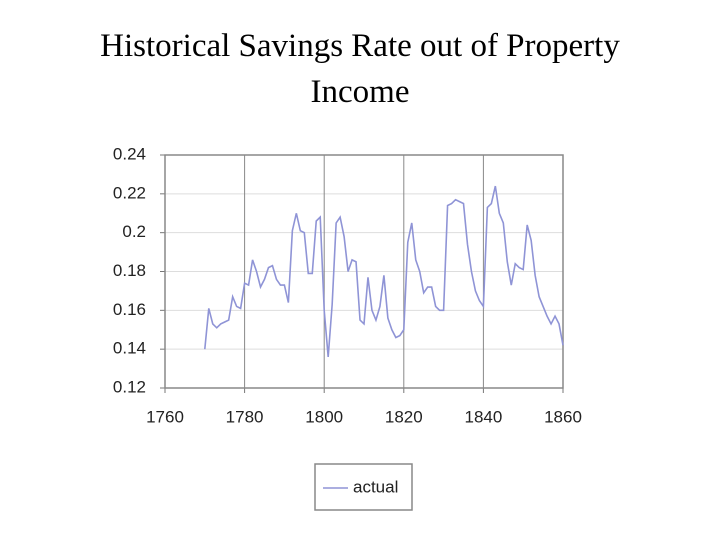 Image resolution: width=720 pixels, height=545 pixels. I want to click on y-tick-label: 0.18, so click(129, 270).